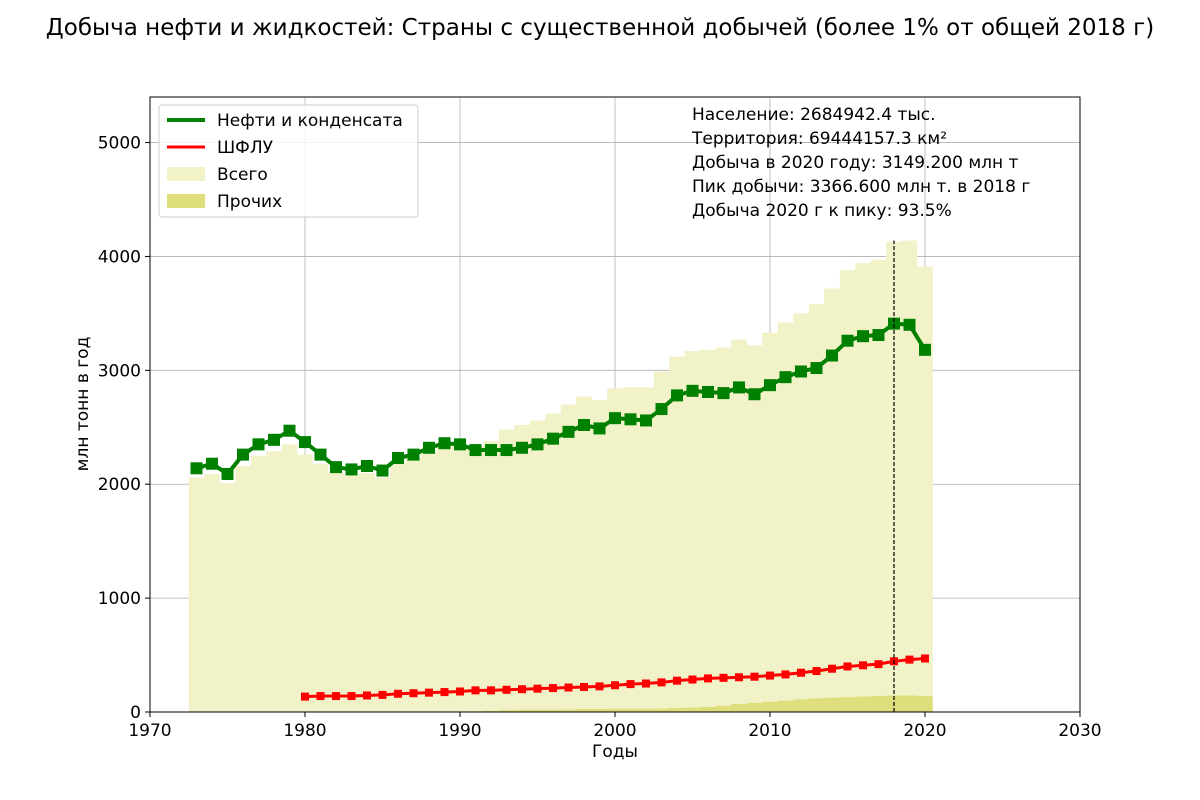 The height and width of the screenshot is (800, 1200). What do you see at coordinates (924, 731) in the screenshot?
I see `x-tick-label: 2020` at bounding box center [924, 731].